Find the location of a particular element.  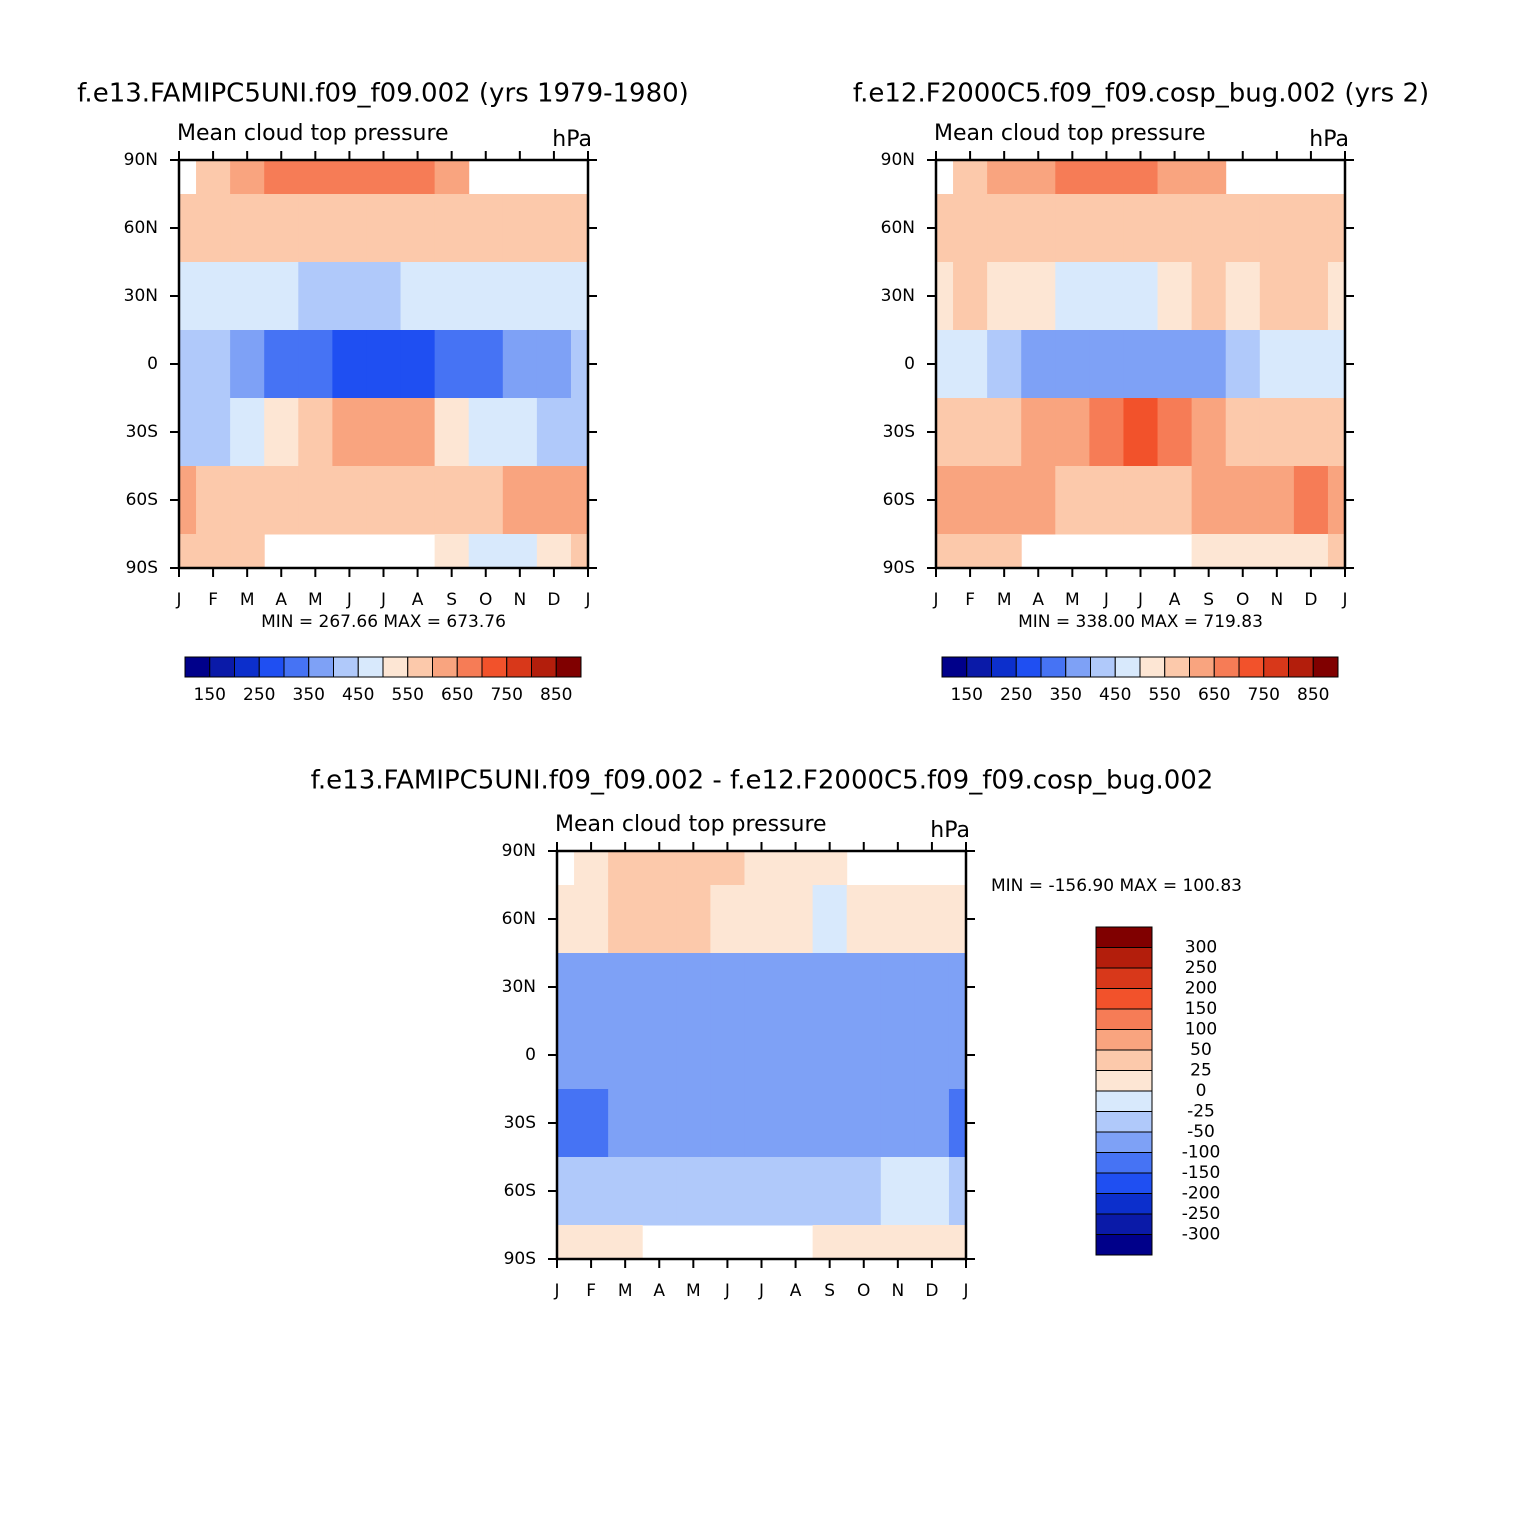

colorbar-label: 25 is located at coordinates (1201, 1071).